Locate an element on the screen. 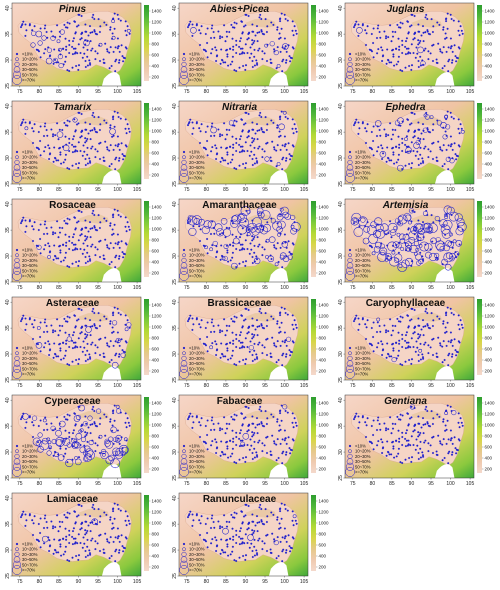  site-circles is located at coordinates (408, 336).